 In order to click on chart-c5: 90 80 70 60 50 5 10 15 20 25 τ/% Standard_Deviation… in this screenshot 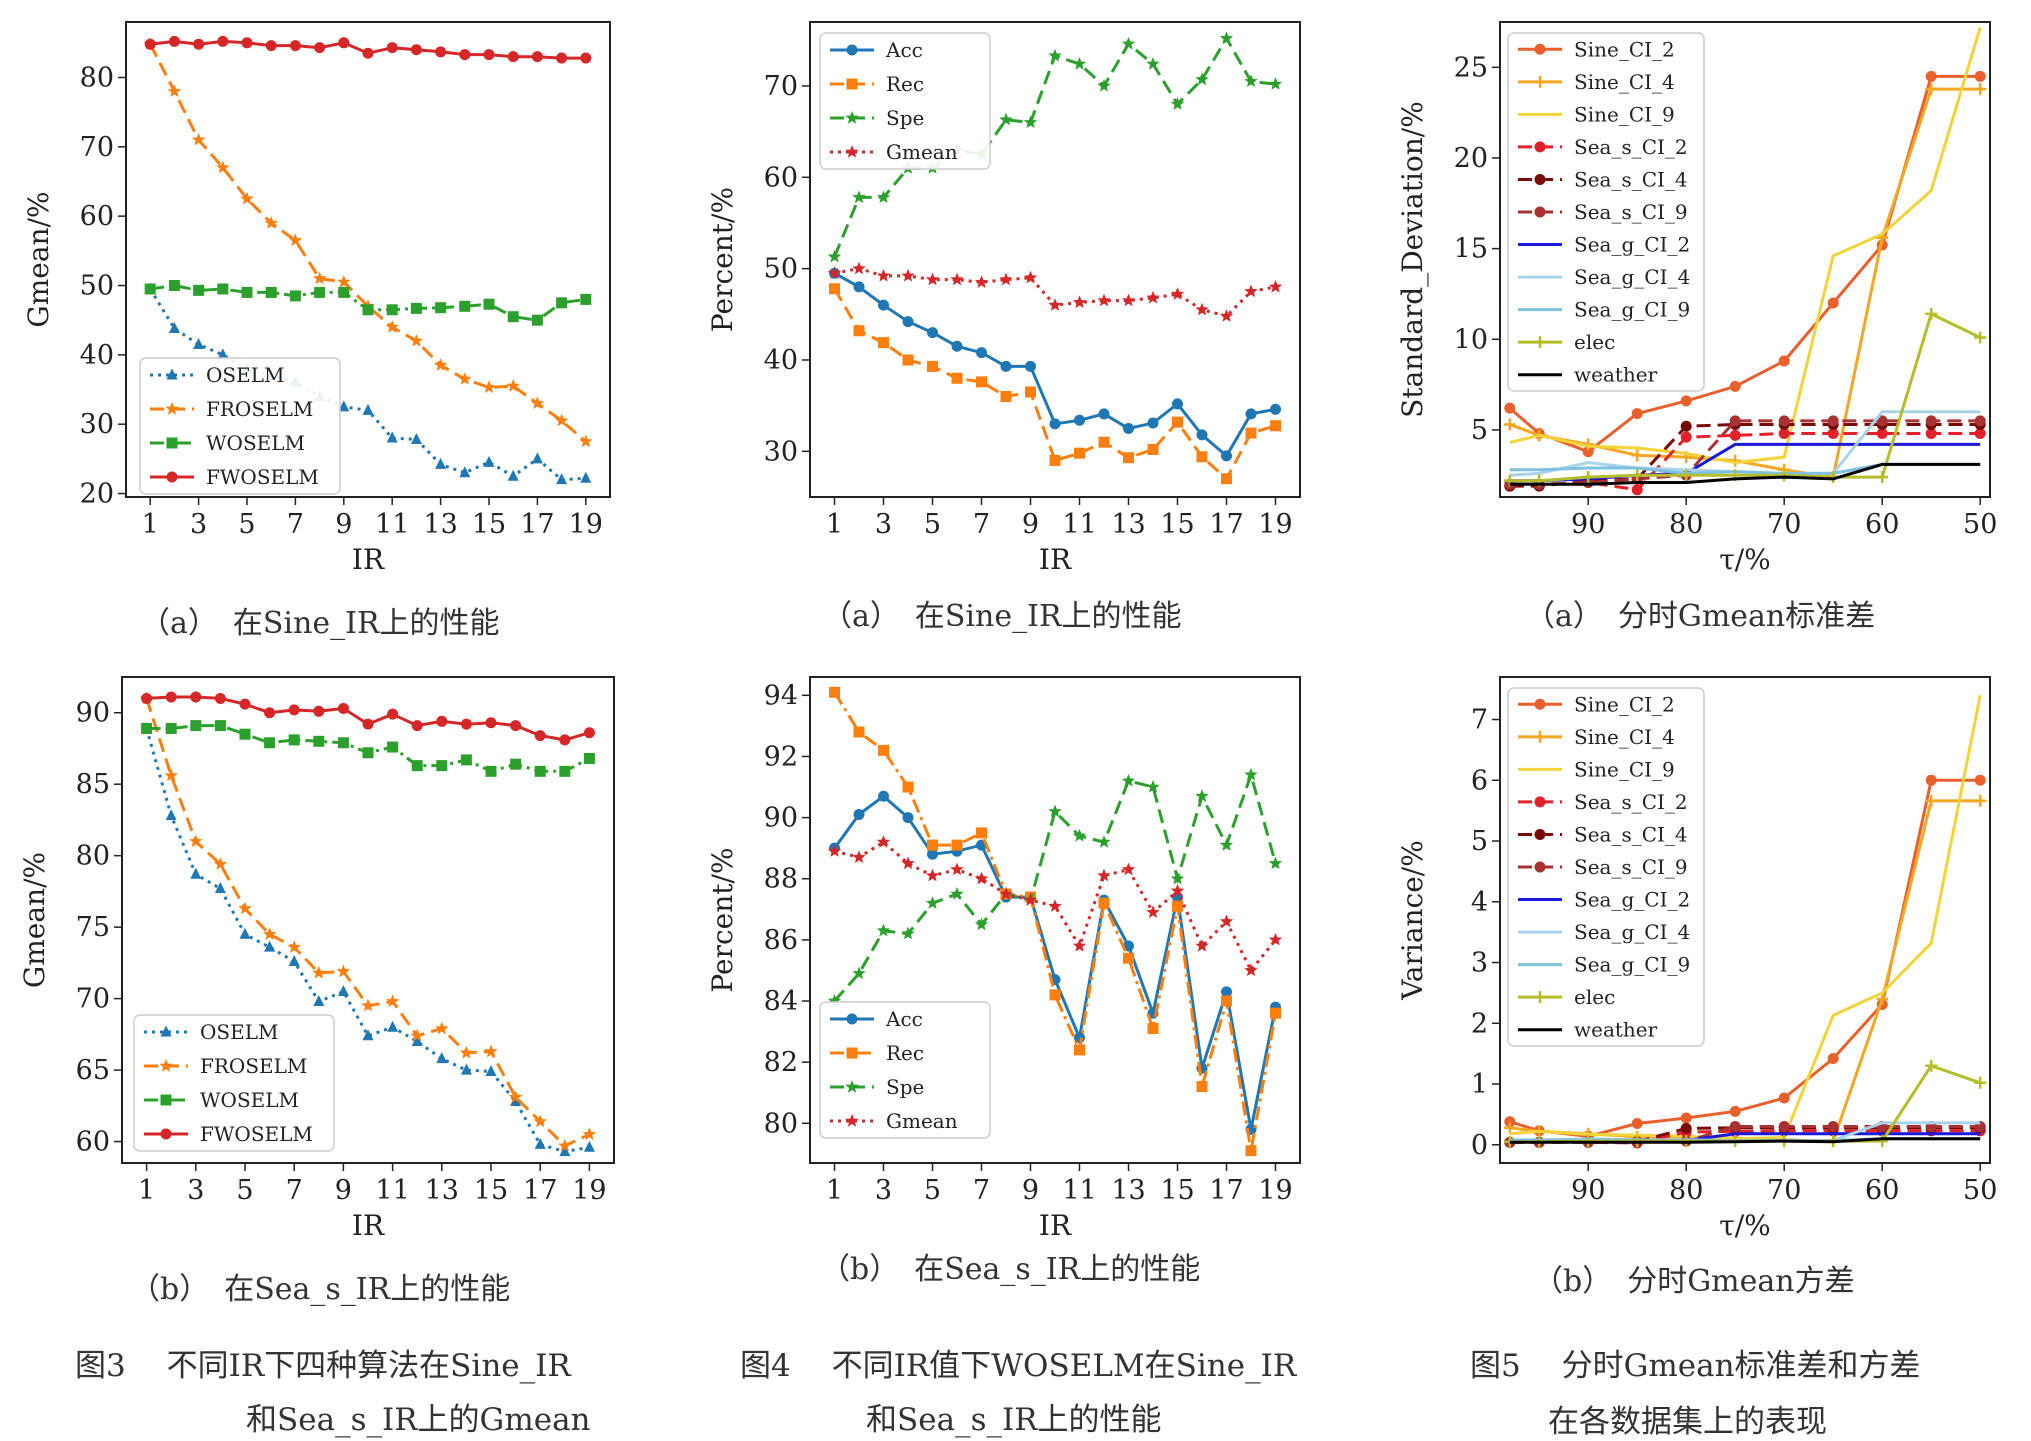, I will do `click(1696, 298)`.